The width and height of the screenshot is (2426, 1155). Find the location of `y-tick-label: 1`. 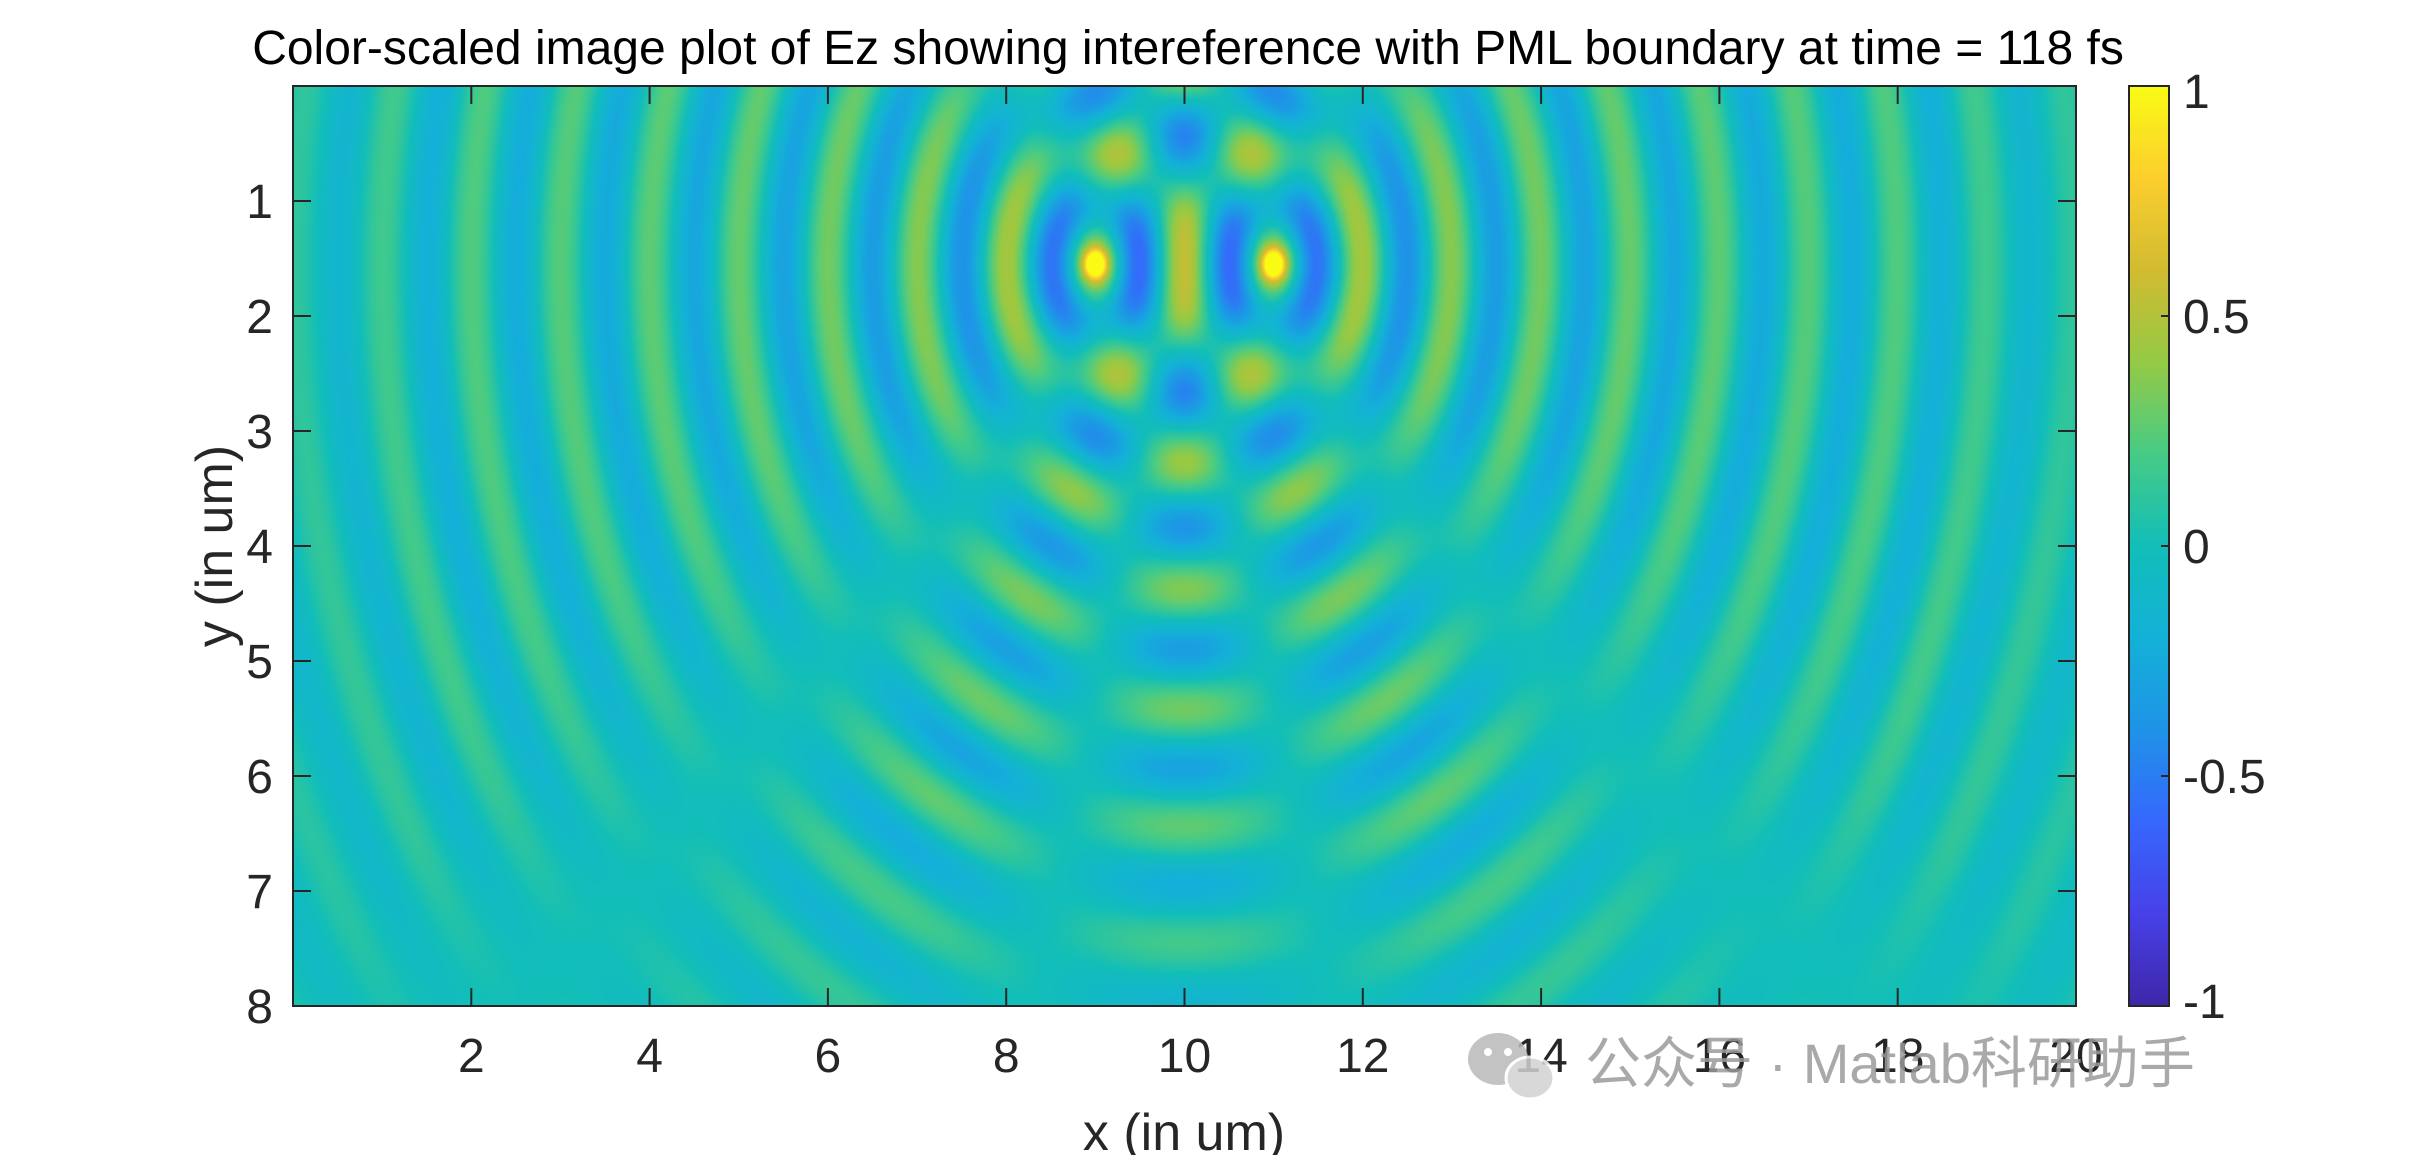

y-tick-label: 1 is located at coordinates (259, 202).